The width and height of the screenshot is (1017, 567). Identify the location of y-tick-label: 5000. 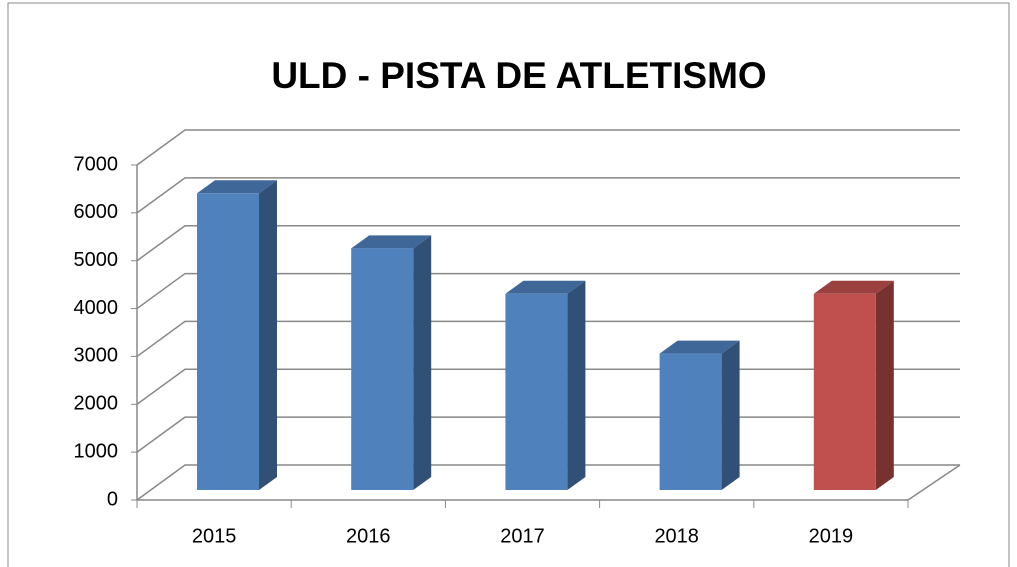
(96, 260).